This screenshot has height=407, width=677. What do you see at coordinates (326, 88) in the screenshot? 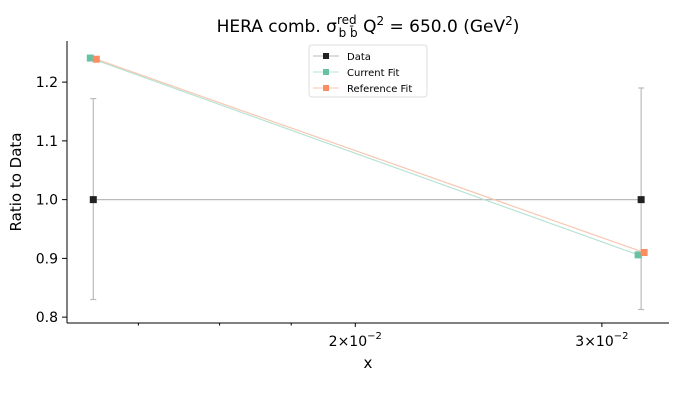
I see `legend-reference-fit-marker` at bounding box center [326, 88].